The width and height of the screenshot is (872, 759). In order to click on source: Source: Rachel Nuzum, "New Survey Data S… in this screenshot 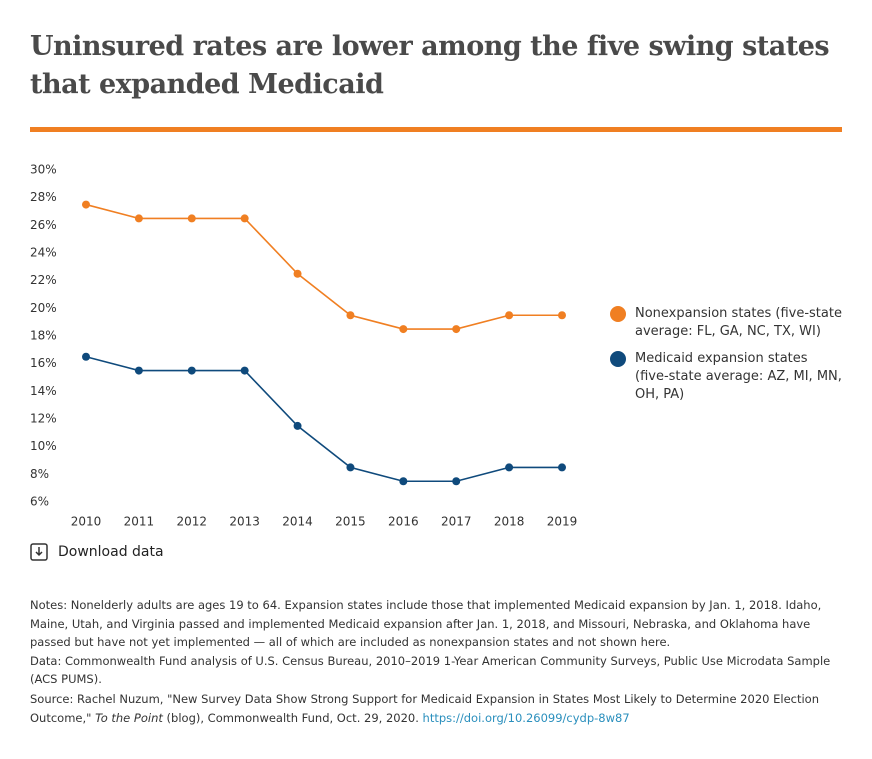, I will do `click(437, 708)`.